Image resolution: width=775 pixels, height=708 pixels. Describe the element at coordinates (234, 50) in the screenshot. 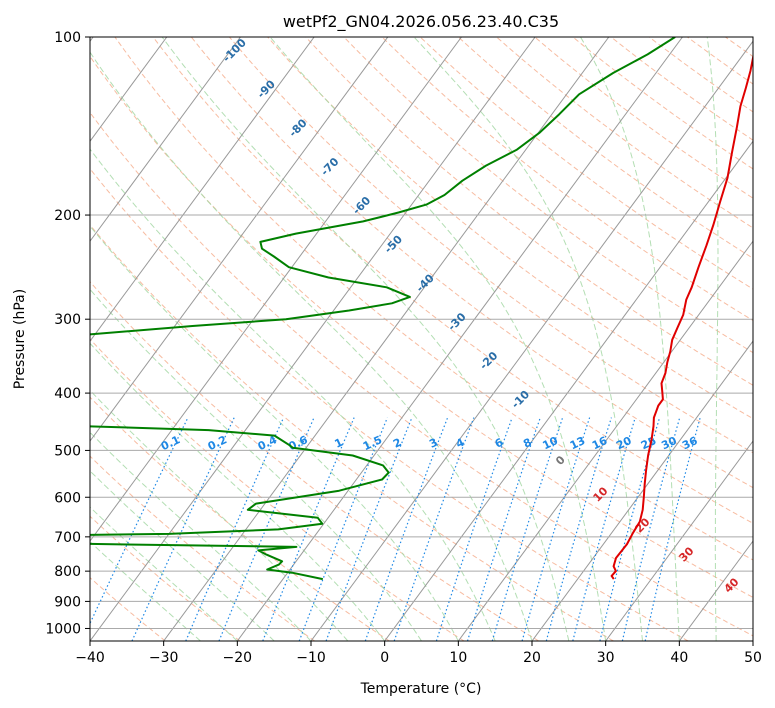

I see `dry-adiabat-label: -100` at that location.